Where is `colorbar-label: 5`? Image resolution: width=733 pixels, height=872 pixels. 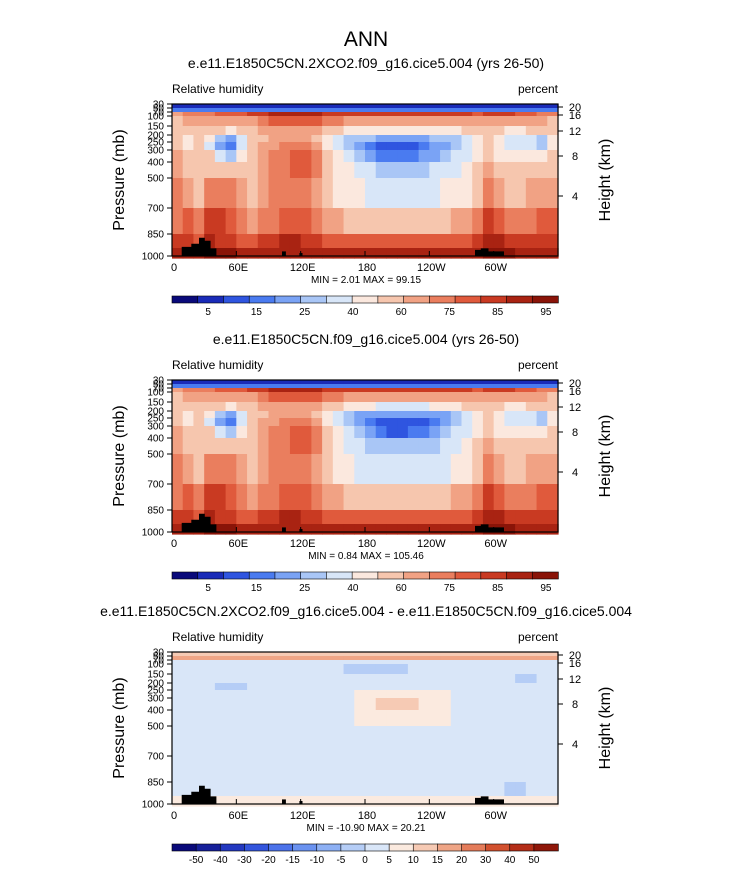
colorbar-label: 5 is located at coordinates (389, 860).